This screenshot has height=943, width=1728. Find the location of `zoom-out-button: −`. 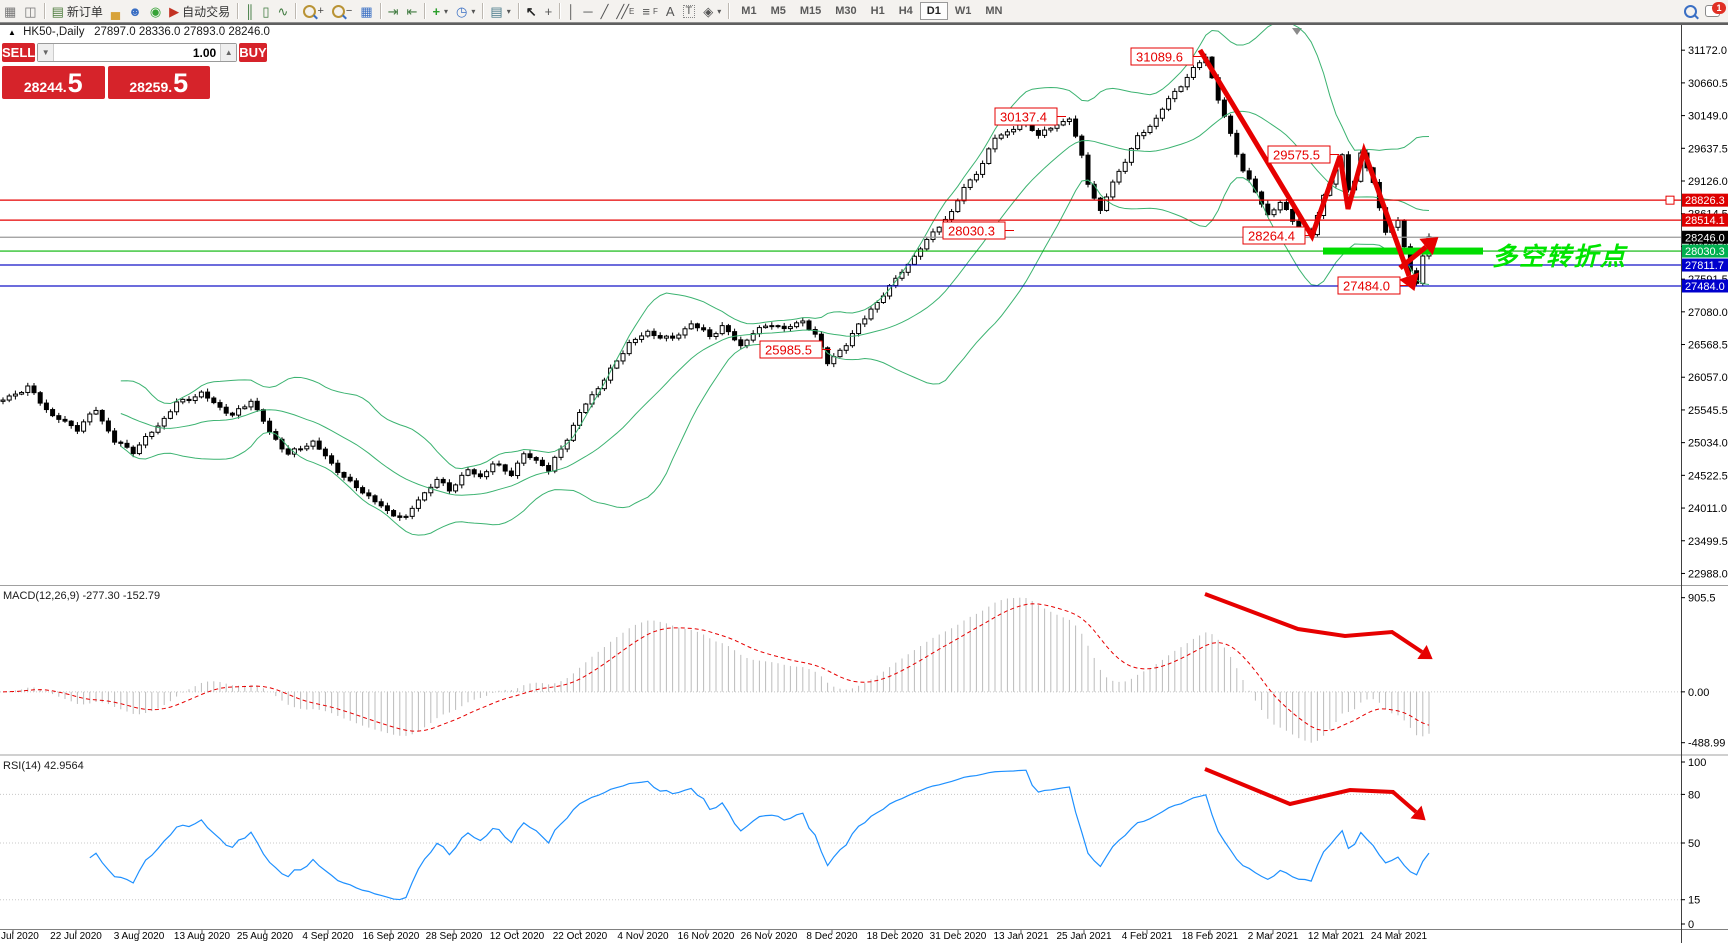

zoom-out-button: − is located at coordinates (342, 11).